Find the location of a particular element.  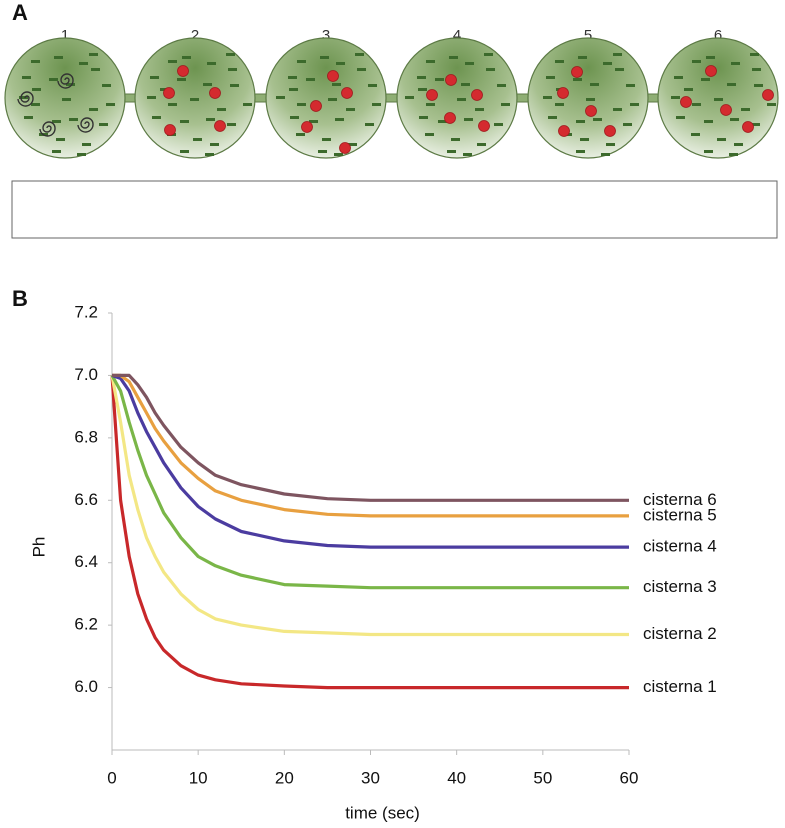

y-tick-label: 6.8 is located at coordinates (86, 436).